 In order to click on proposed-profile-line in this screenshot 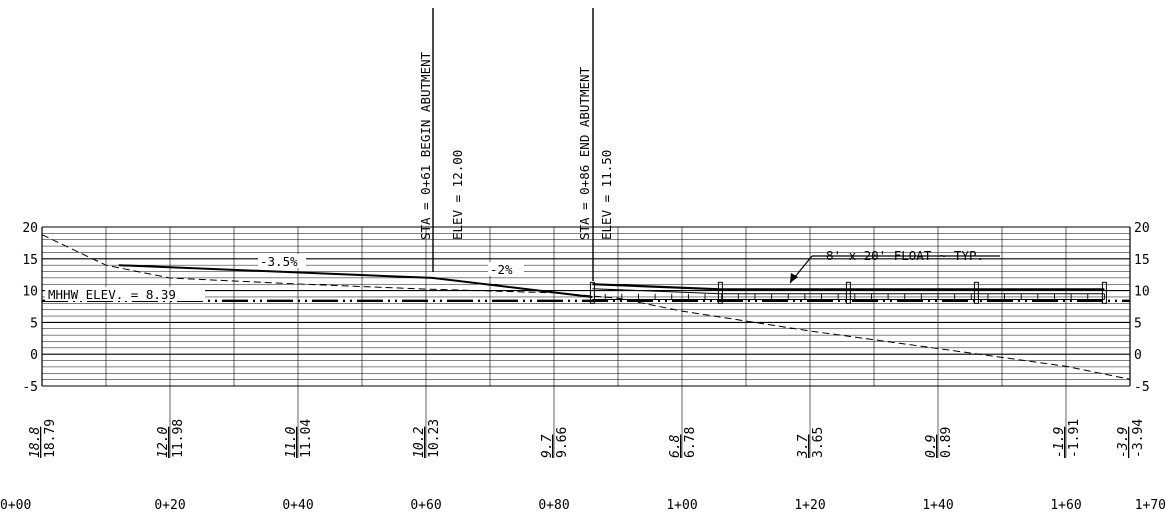, I will do `click(355, 281)`.